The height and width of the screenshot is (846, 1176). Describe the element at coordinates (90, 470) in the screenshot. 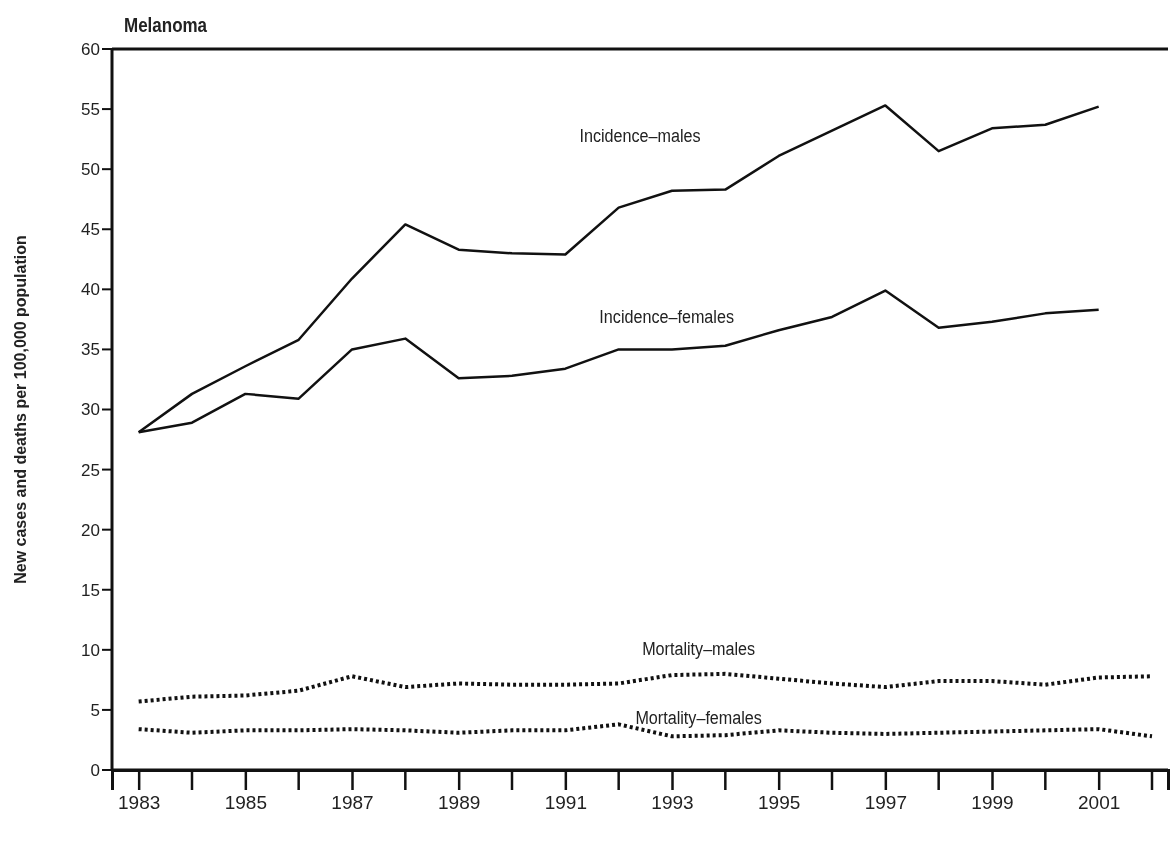

I see `y-tick-label: 25` at that location.